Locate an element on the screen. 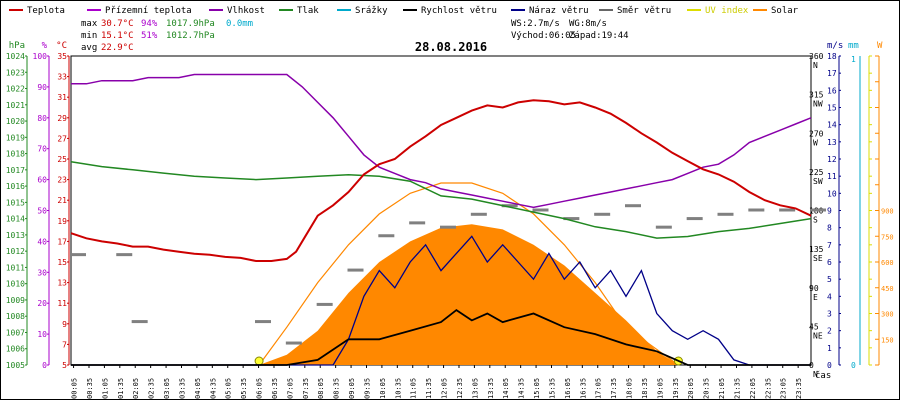  axis-tick-label-temp: 33 is located at coordinates (62, 77).